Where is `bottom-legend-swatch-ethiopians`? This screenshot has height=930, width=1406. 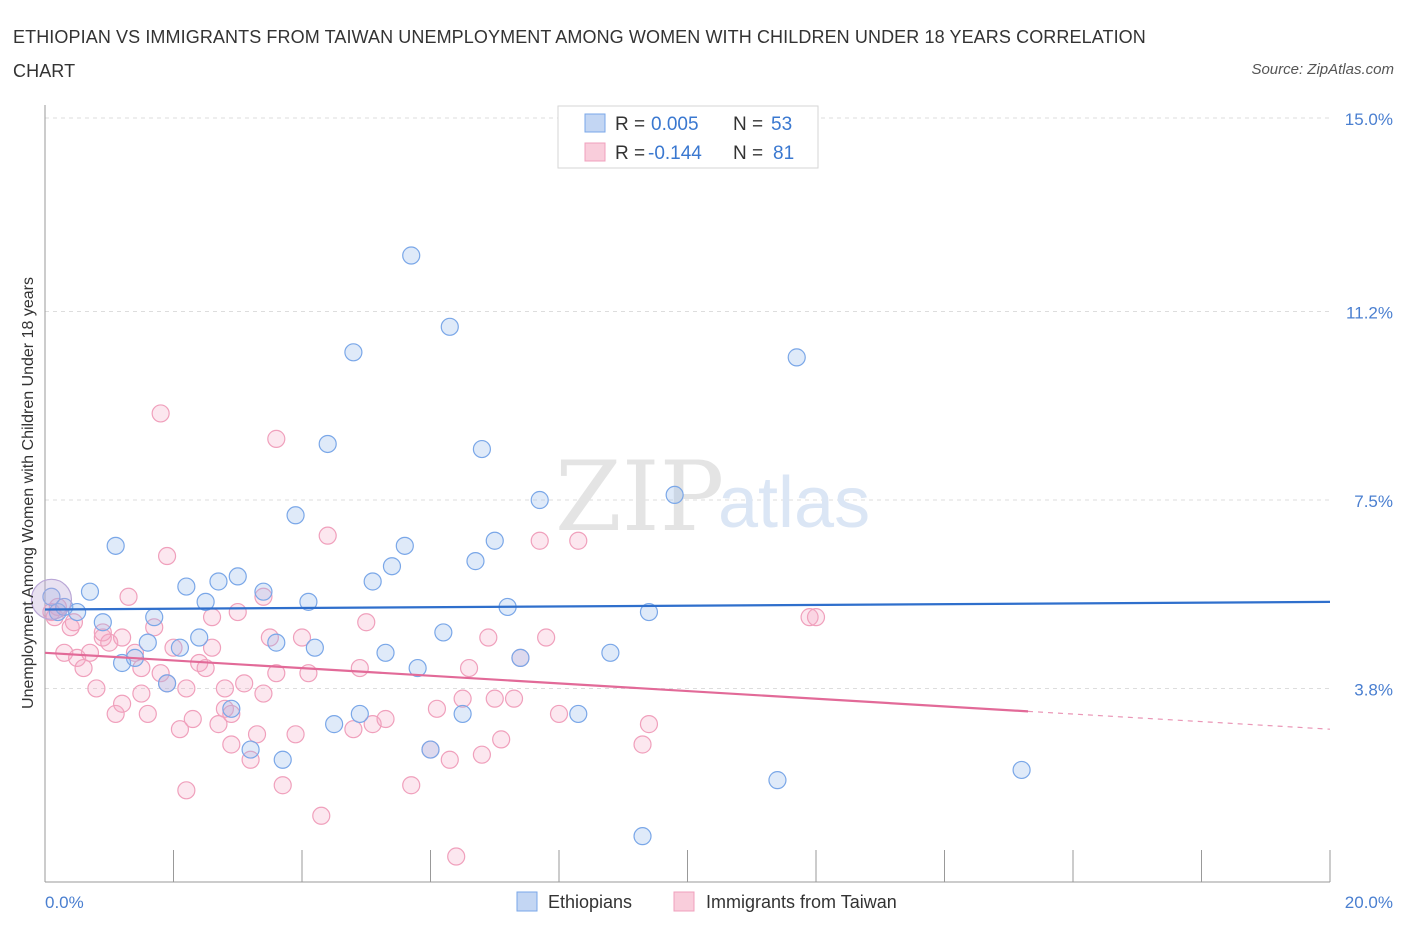
bottom-legend-swatch-ethiopians is located at coordinates (527, 901).